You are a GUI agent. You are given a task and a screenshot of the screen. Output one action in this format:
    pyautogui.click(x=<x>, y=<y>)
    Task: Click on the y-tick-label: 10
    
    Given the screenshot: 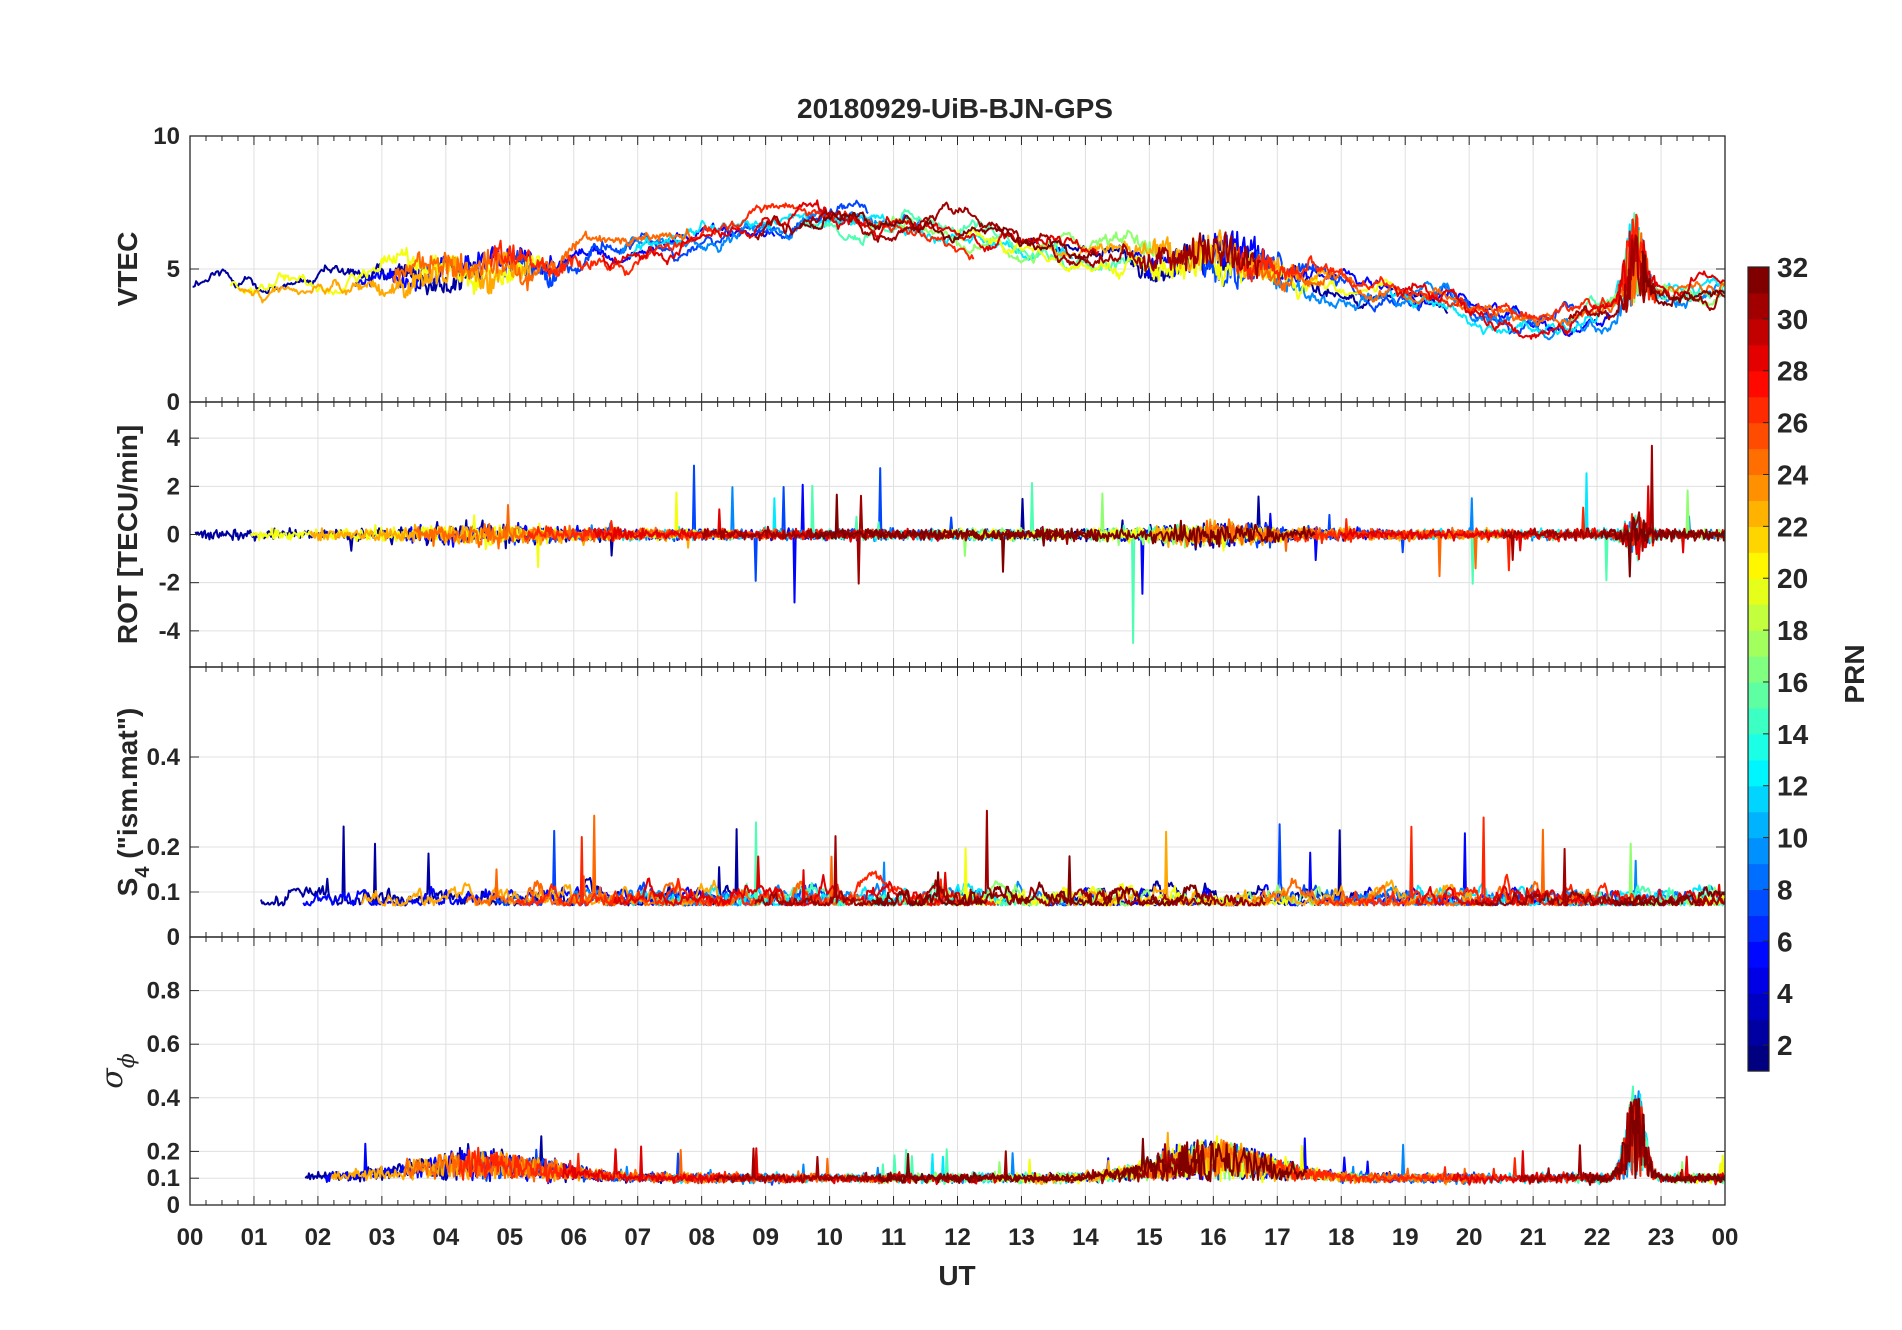 What is the action you would take?
    pyautogui.click(x=166, y=136)
    